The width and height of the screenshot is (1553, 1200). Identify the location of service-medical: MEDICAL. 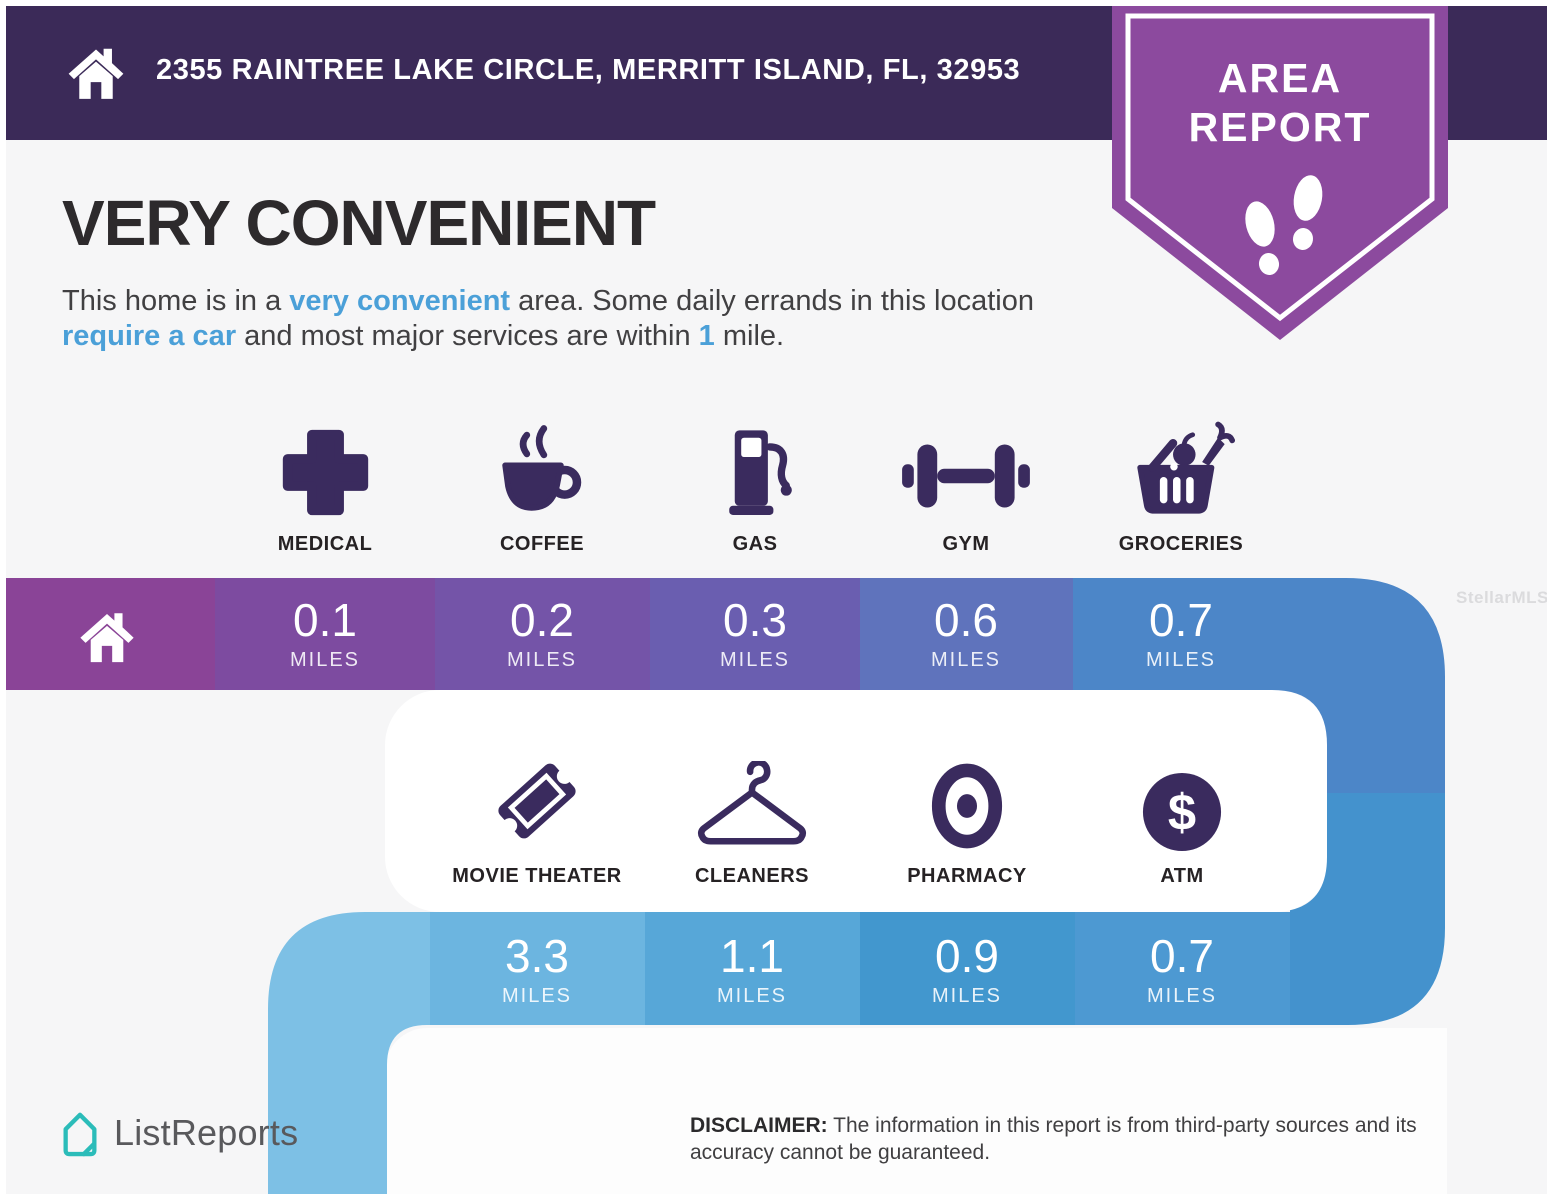
(325, 474).